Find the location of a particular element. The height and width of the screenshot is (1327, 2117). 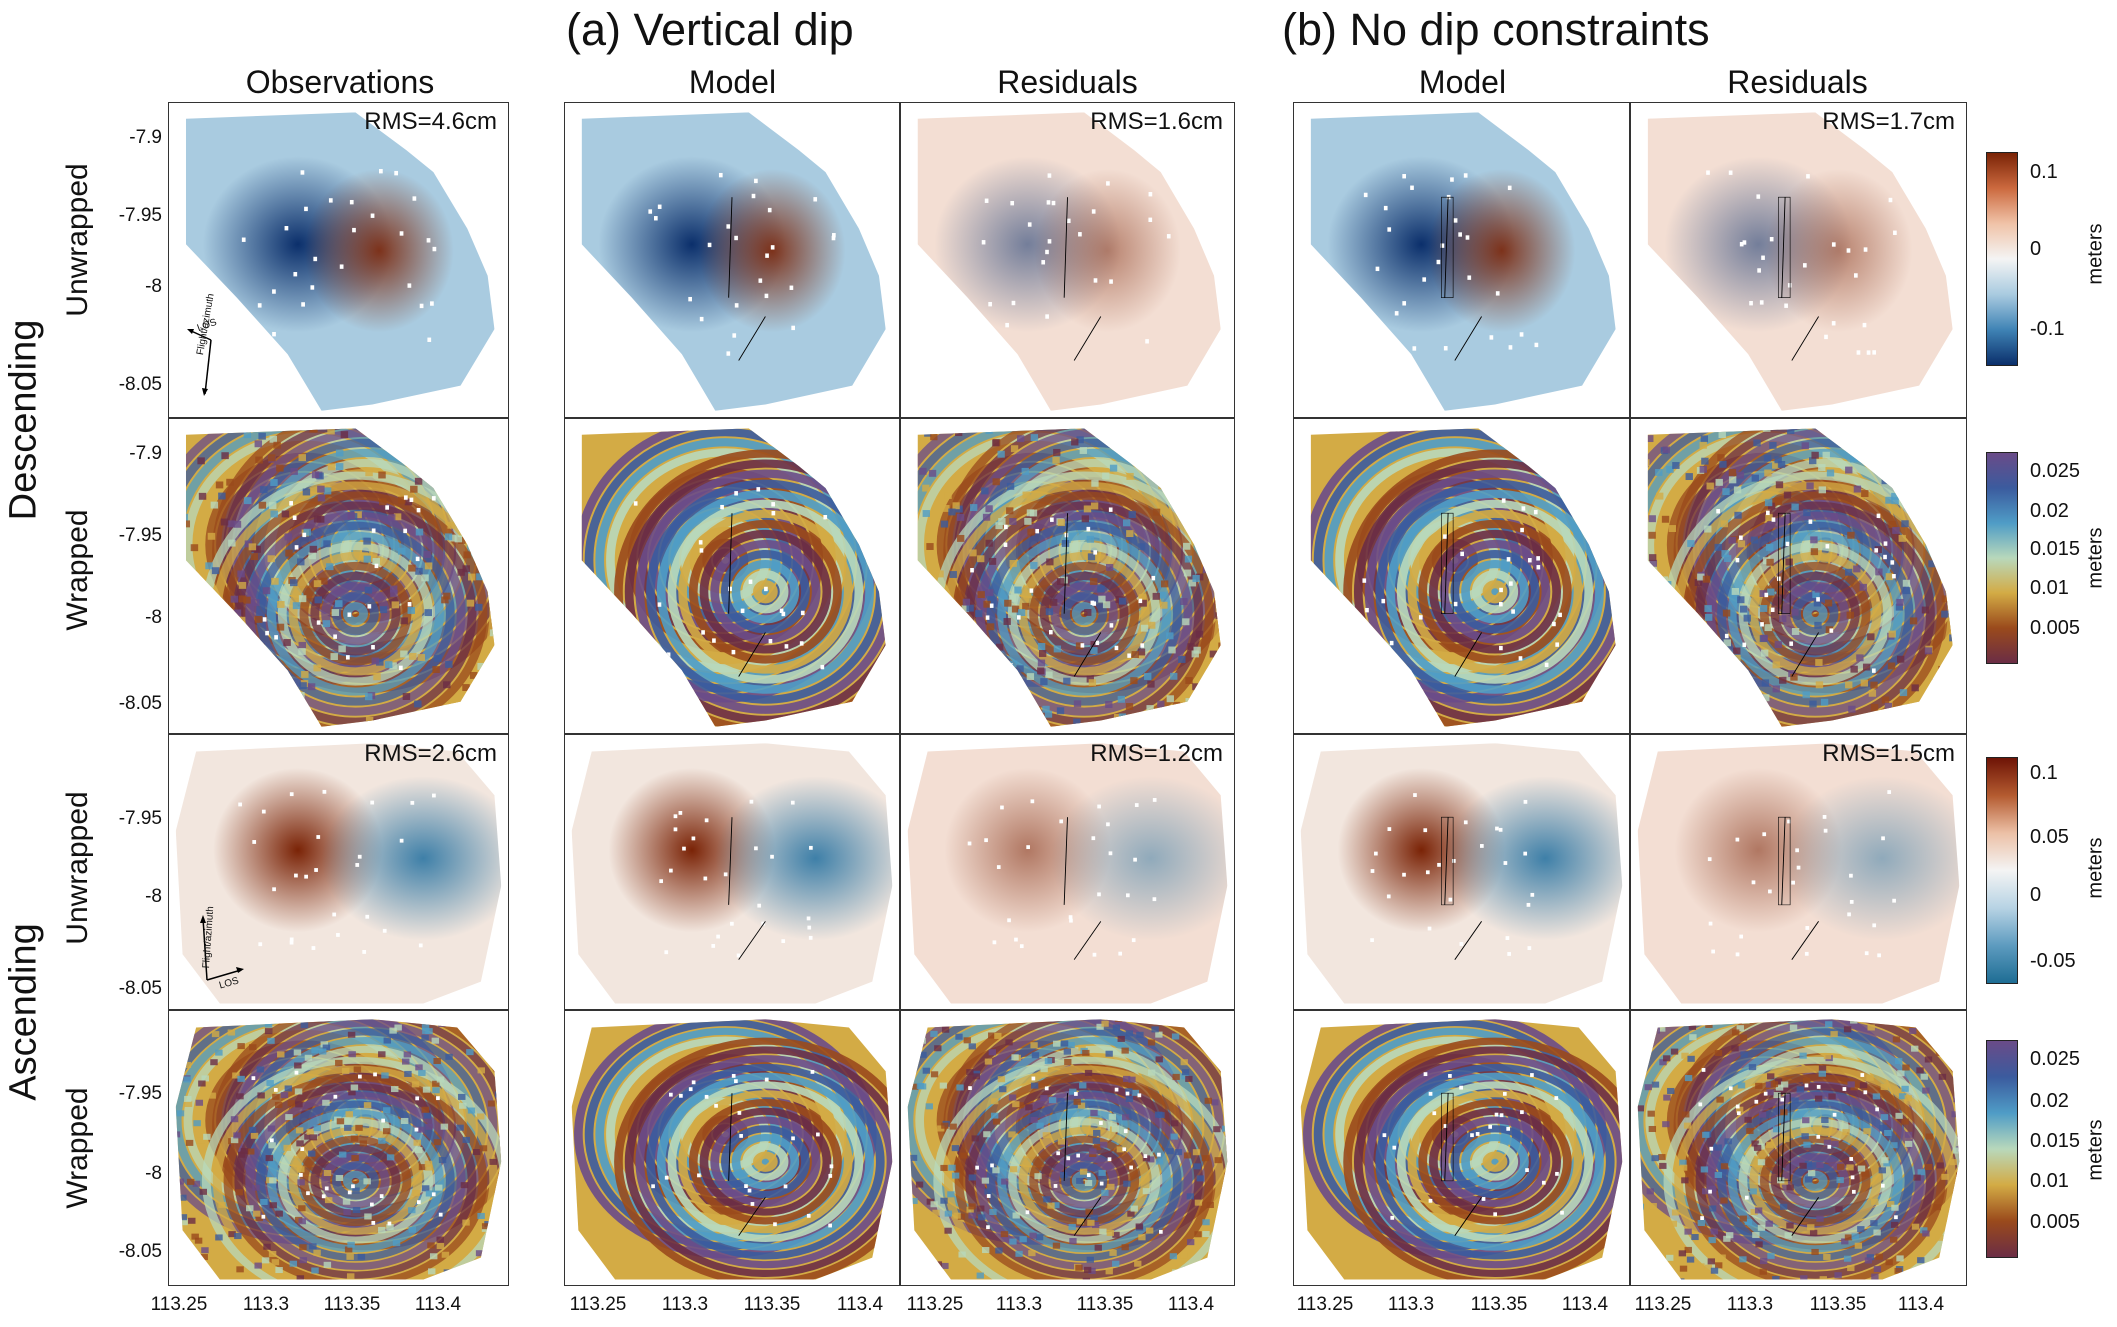

col-title-residuals-a: Residuals is located at coordinates (1067, 82).